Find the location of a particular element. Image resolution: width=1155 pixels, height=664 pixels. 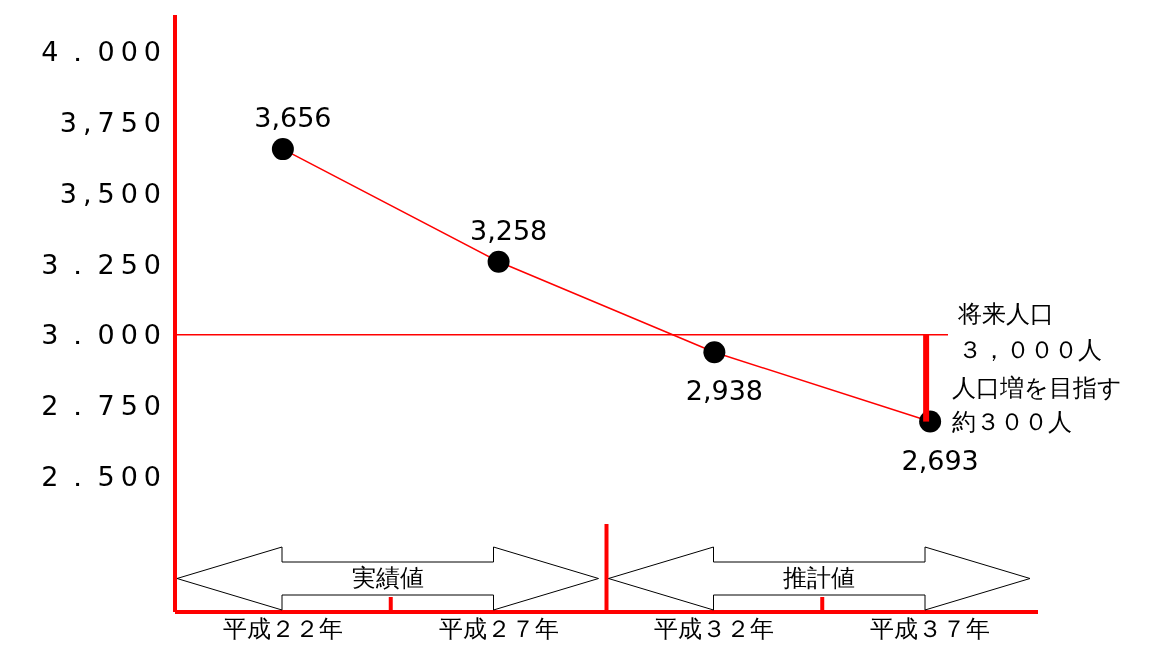

annotation: 実績値 is located at coordinates (387, 577).